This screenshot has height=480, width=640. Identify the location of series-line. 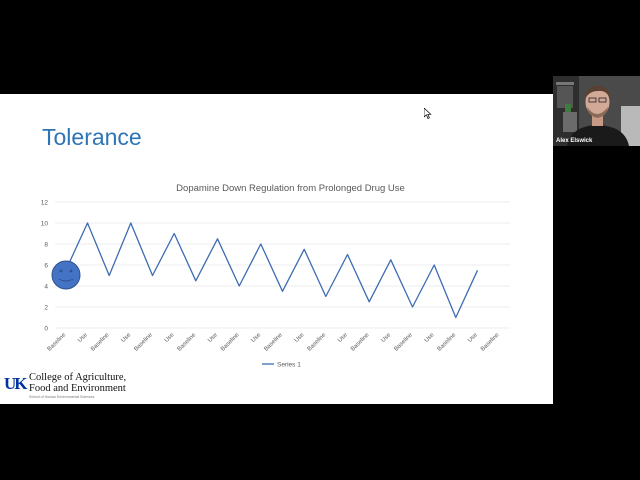
(272, 270).